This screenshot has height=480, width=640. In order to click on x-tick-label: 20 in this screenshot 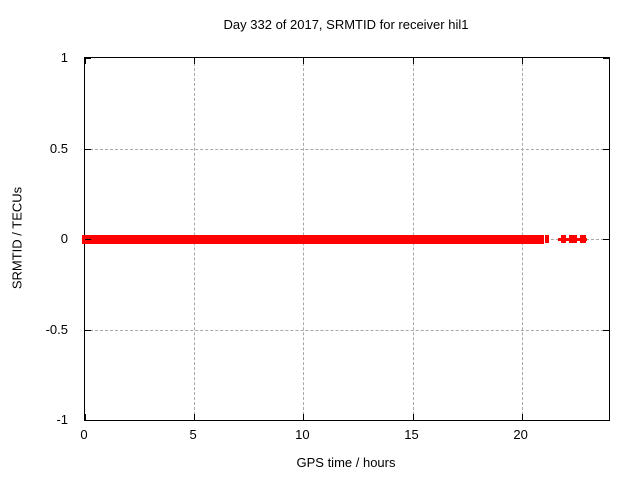, I will do `click(520, 434)`.